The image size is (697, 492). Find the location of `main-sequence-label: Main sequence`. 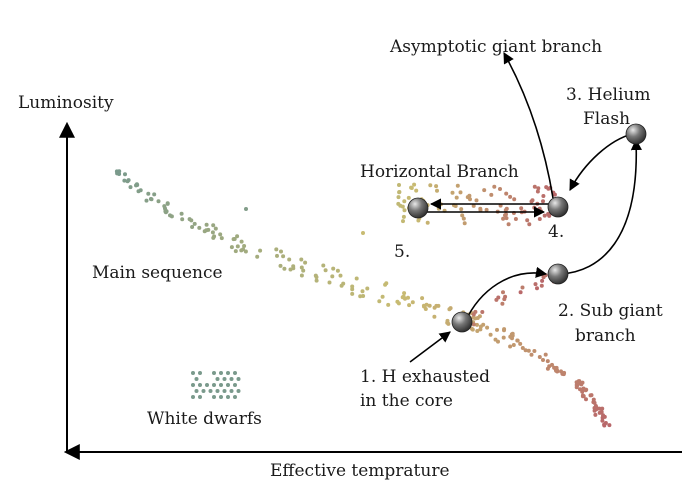

main-sequence-label: Main sequence is located at coordinates (157, 273).